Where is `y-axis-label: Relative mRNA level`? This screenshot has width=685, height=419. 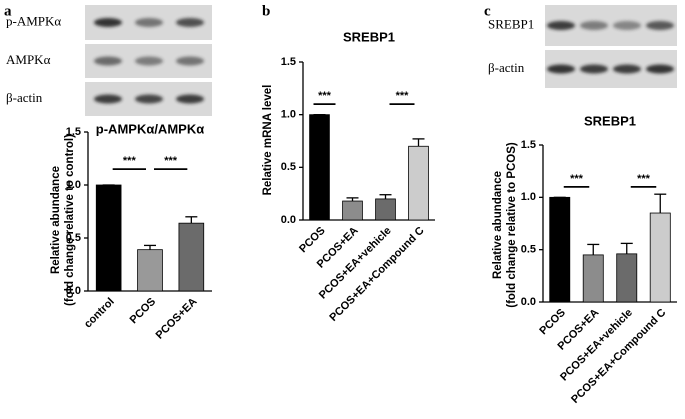
y-axis-label: Relative mRNA level is located at coordinates (268, 140).